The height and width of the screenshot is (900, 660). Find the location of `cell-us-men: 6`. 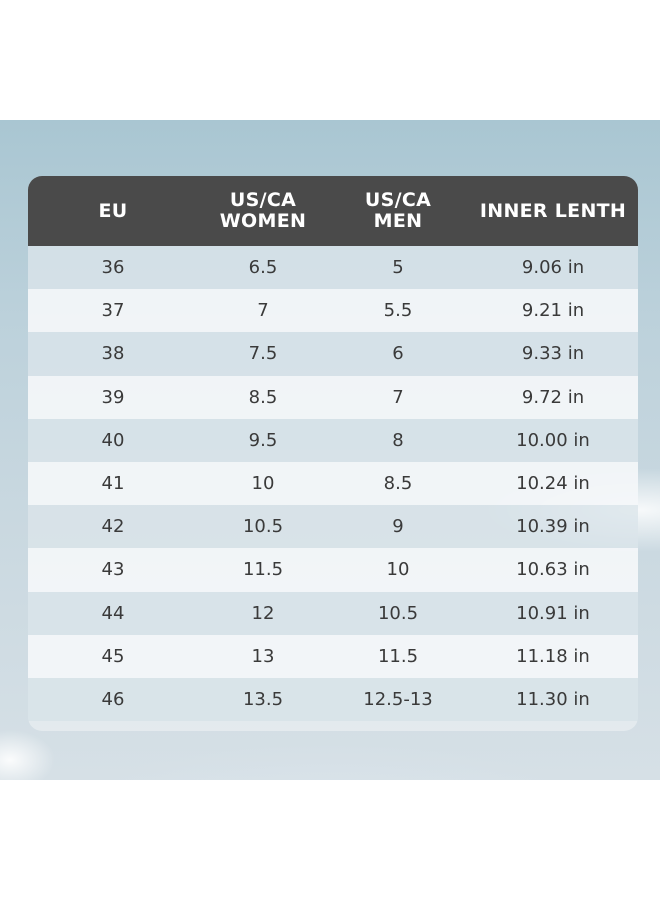

cell-us-men: 6 is located at coordinates (398, 354).